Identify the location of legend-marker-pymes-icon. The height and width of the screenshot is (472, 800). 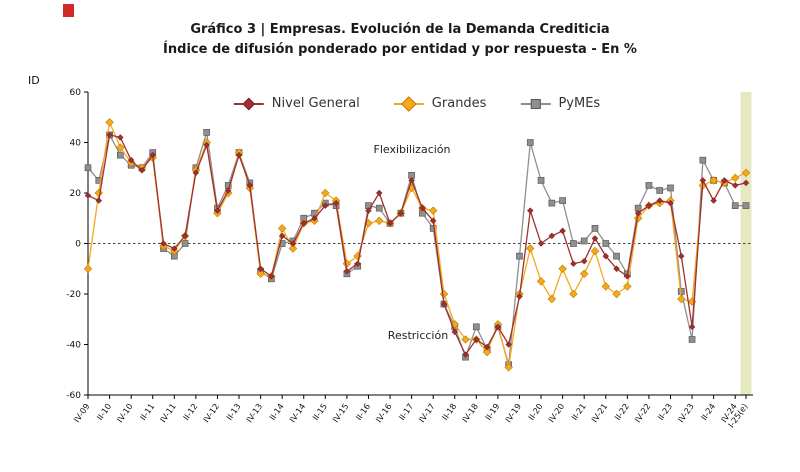
(535, 103).